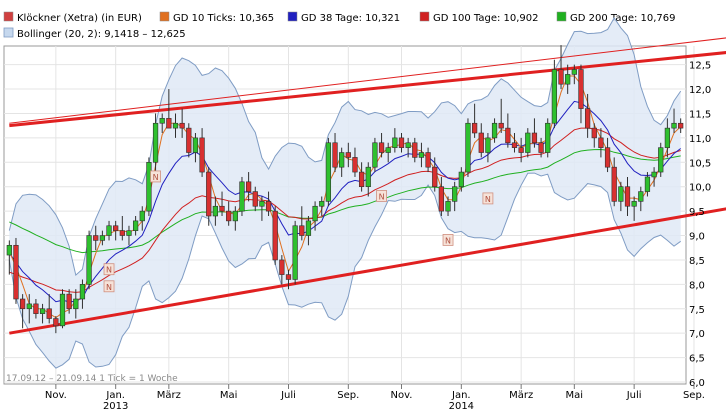 This screenshot has width=726, height=411. Describe the element at coordinates (486, 18) in the screenshot. I see `legend-label-gd100: GD 100 Tage: 10,902` at that location.